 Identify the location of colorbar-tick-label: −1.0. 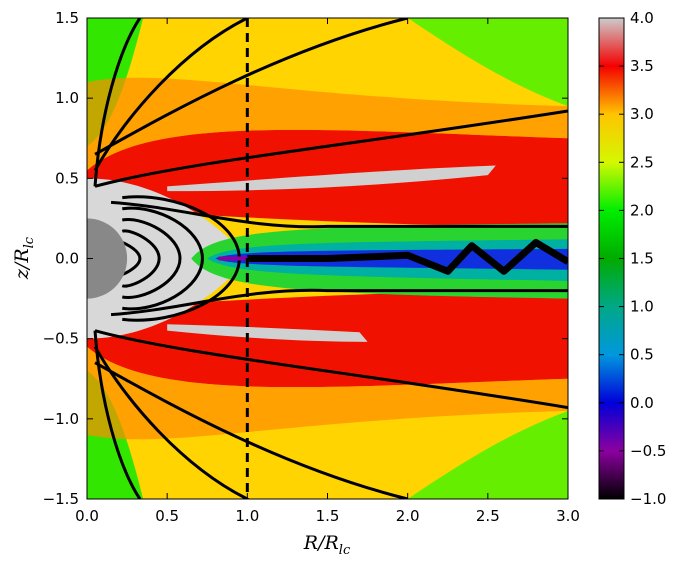
(648, 499).